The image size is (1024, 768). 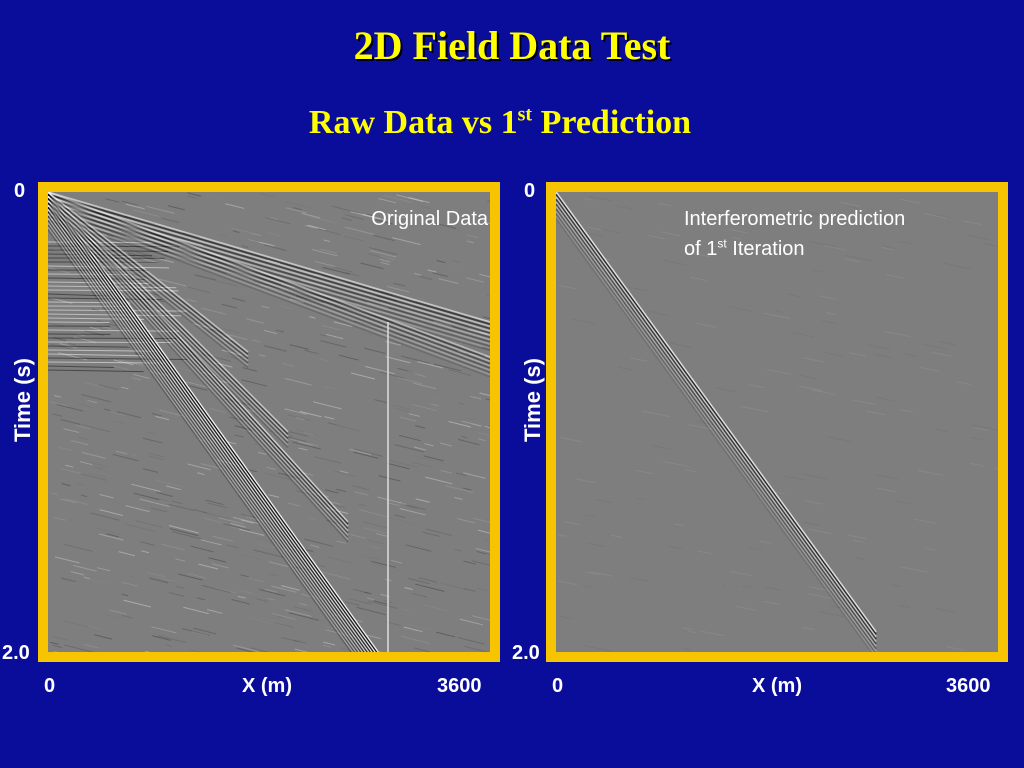 What do you see at coordinates (765, 249) in the screenshot?
I see `prediction-label-line2-end: Iteration` at bounding box center [765, 249].